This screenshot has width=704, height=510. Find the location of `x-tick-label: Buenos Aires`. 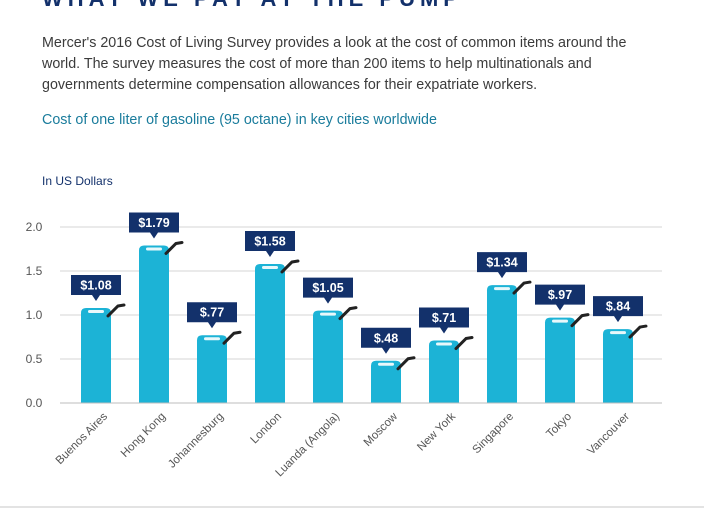

x-tick-label: Buenos Aires is located at coordinates (82, 438).